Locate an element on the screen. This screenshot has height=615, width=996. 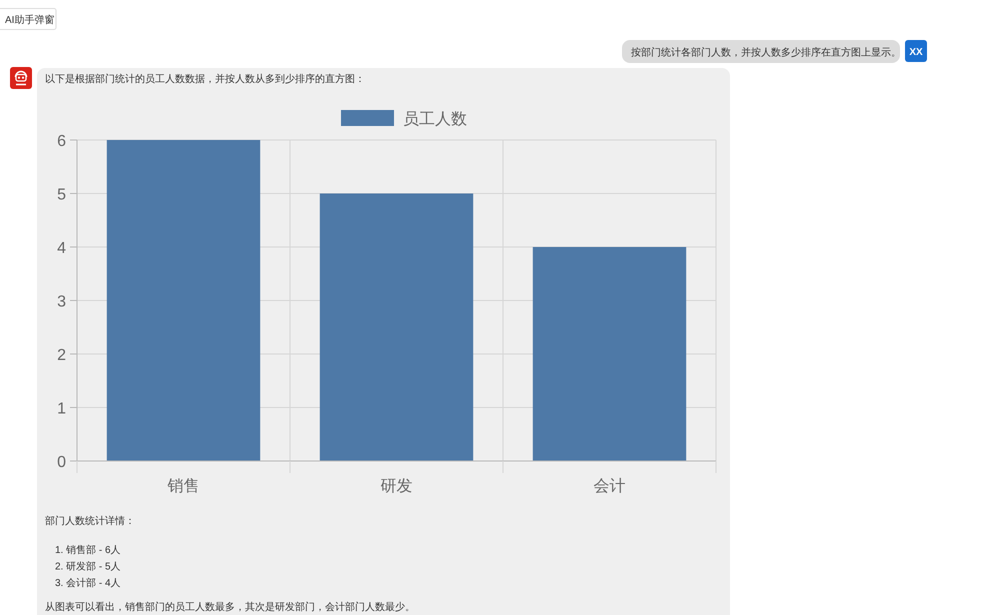
x-tick-label: 研发 is located at coordinates (396, 486).